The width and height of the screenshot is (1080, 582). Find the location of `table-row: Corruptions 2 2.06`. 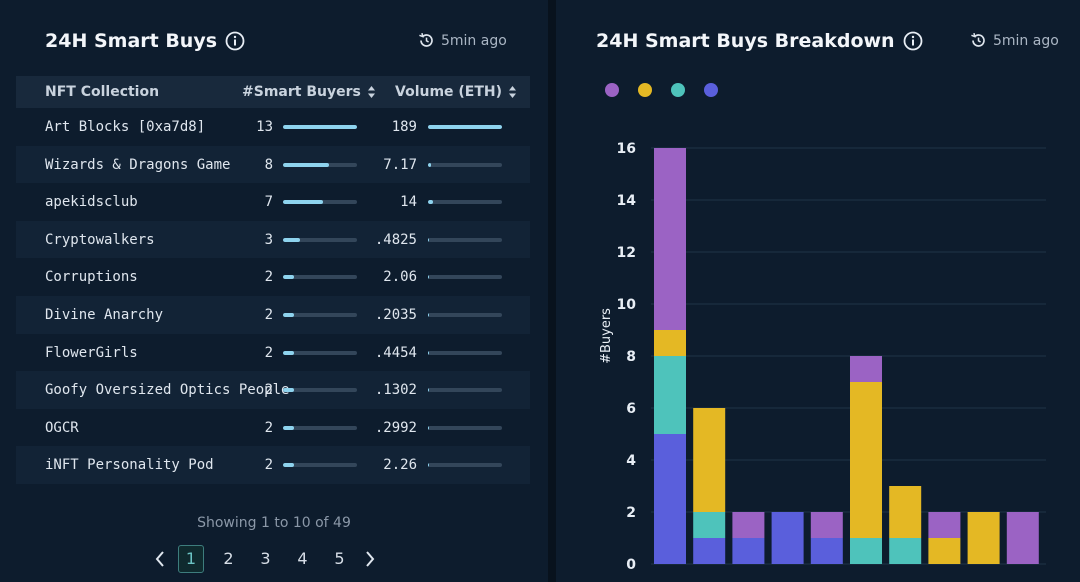

table-row: Corruptions 2 2.06 is located at coordinates (273, 277).